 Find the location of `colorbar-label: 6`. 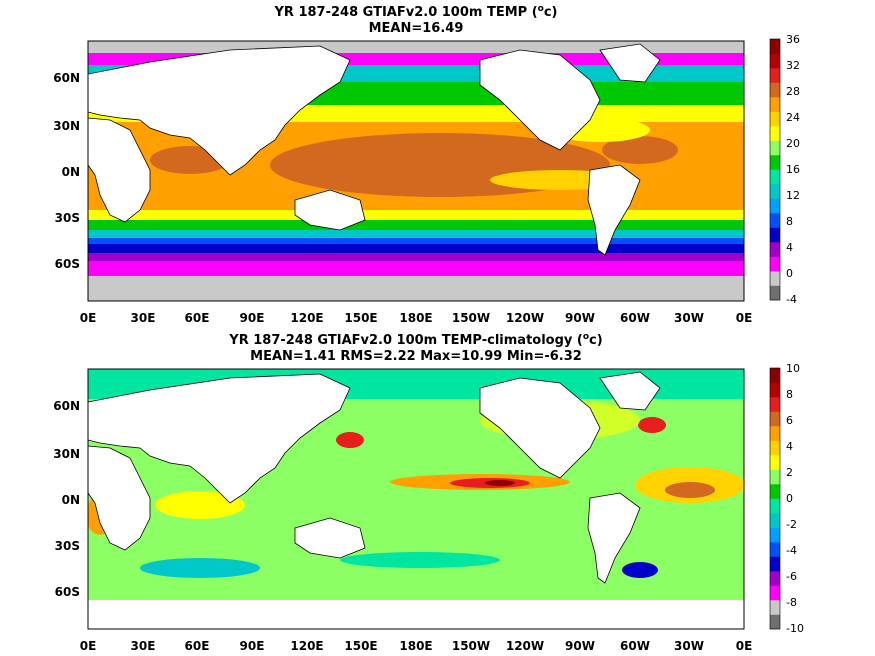

colorbar-label: 6 is located at coordinates (789, 420).